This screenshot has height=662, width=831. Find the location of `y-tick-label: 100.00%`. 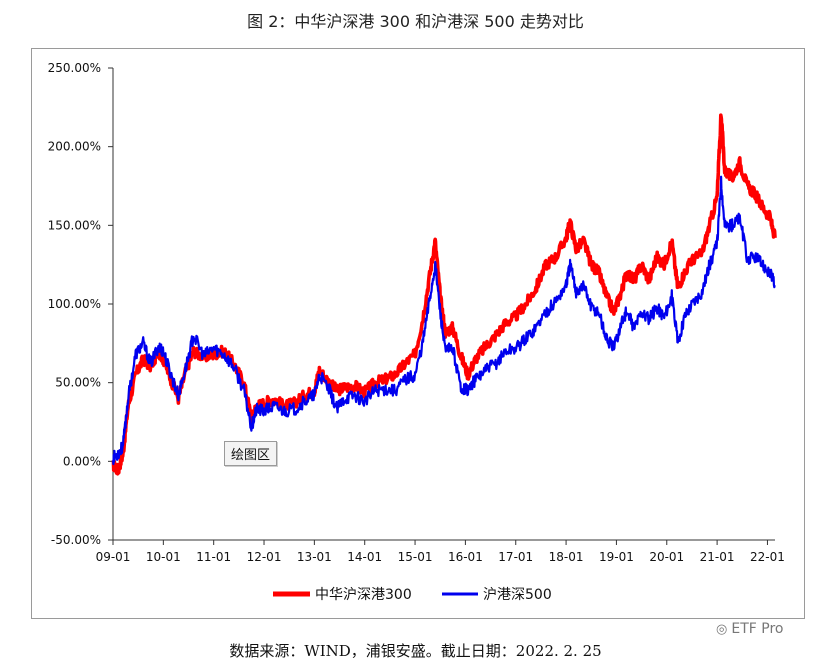

y-tick-label: 100.00% is located at coordinates (74, 304).